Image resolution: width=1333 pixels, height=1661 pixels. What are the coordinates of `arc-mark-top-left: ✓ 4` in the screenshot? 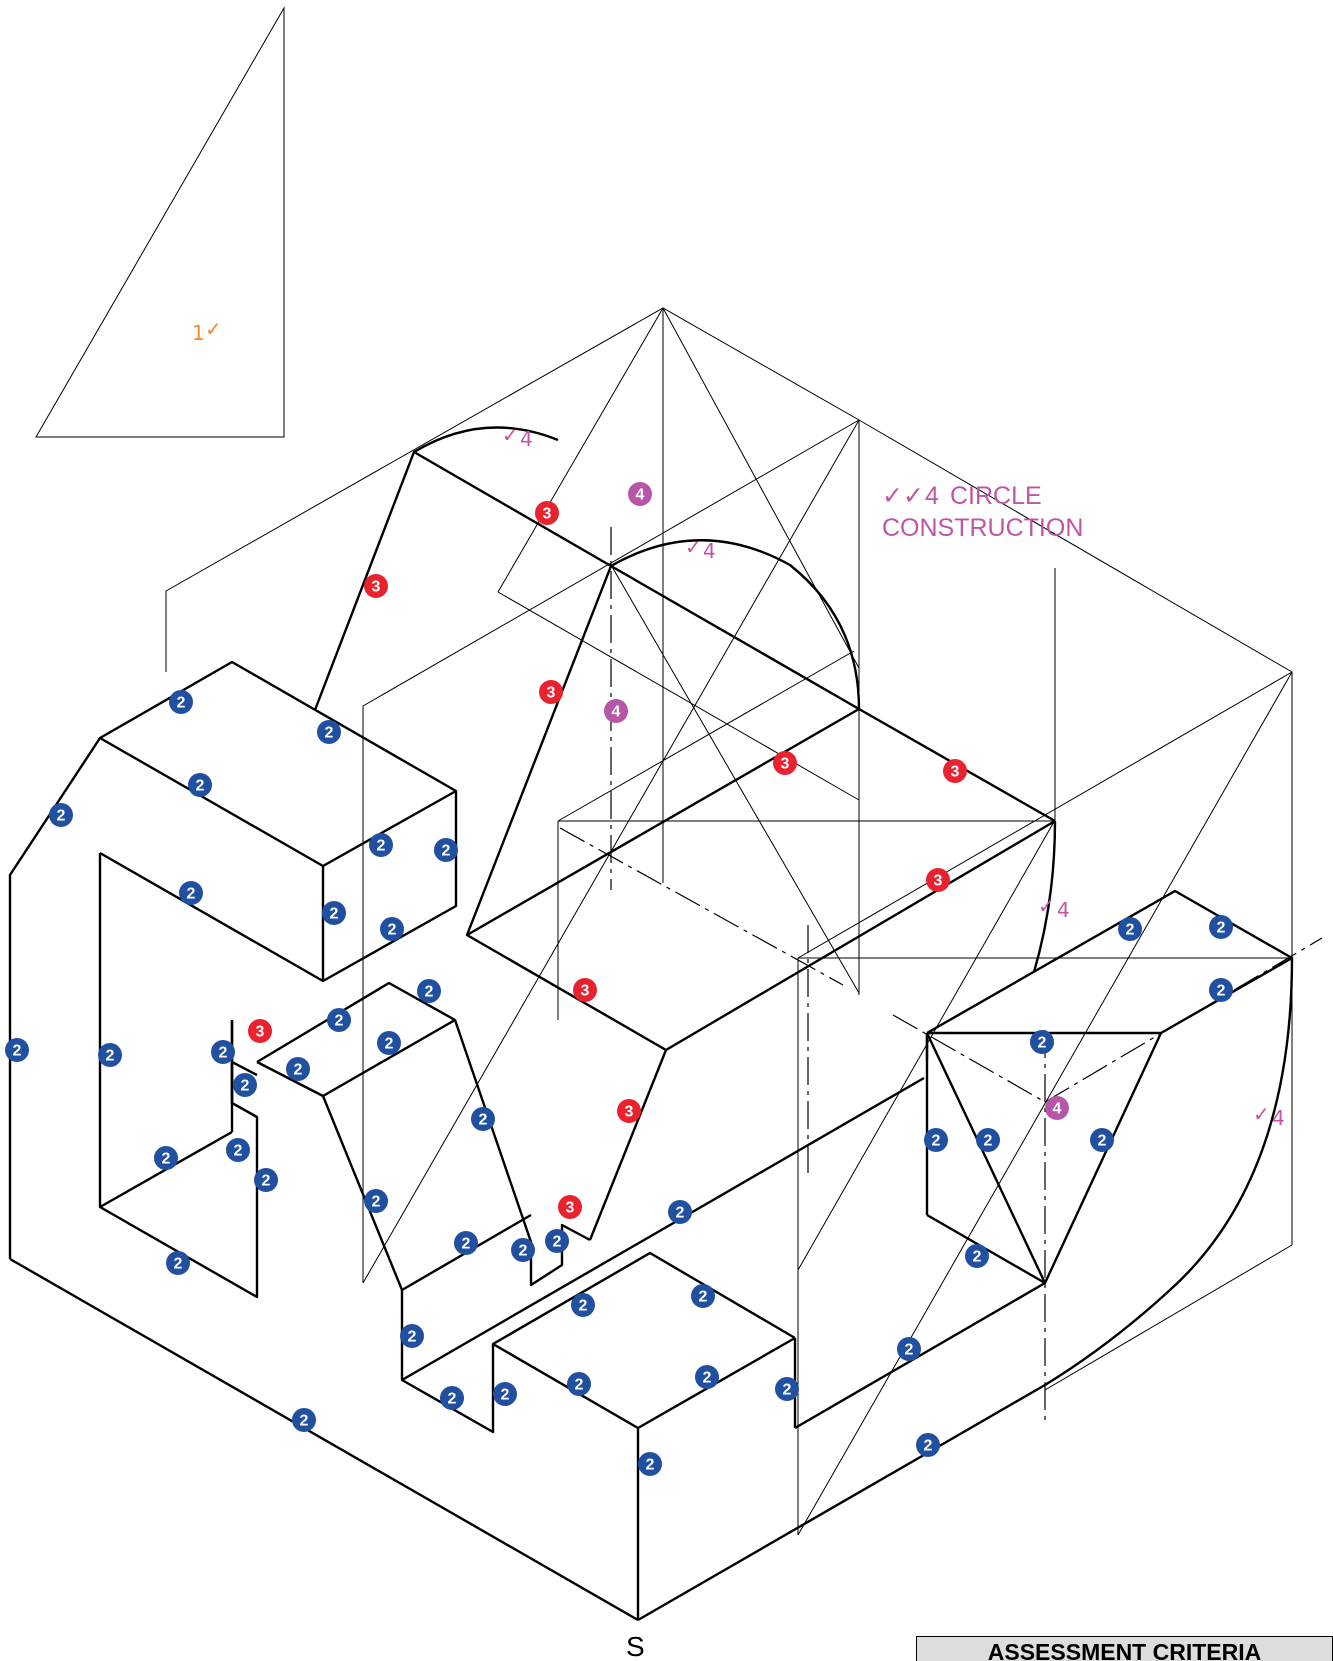 It's located at (517, 437).